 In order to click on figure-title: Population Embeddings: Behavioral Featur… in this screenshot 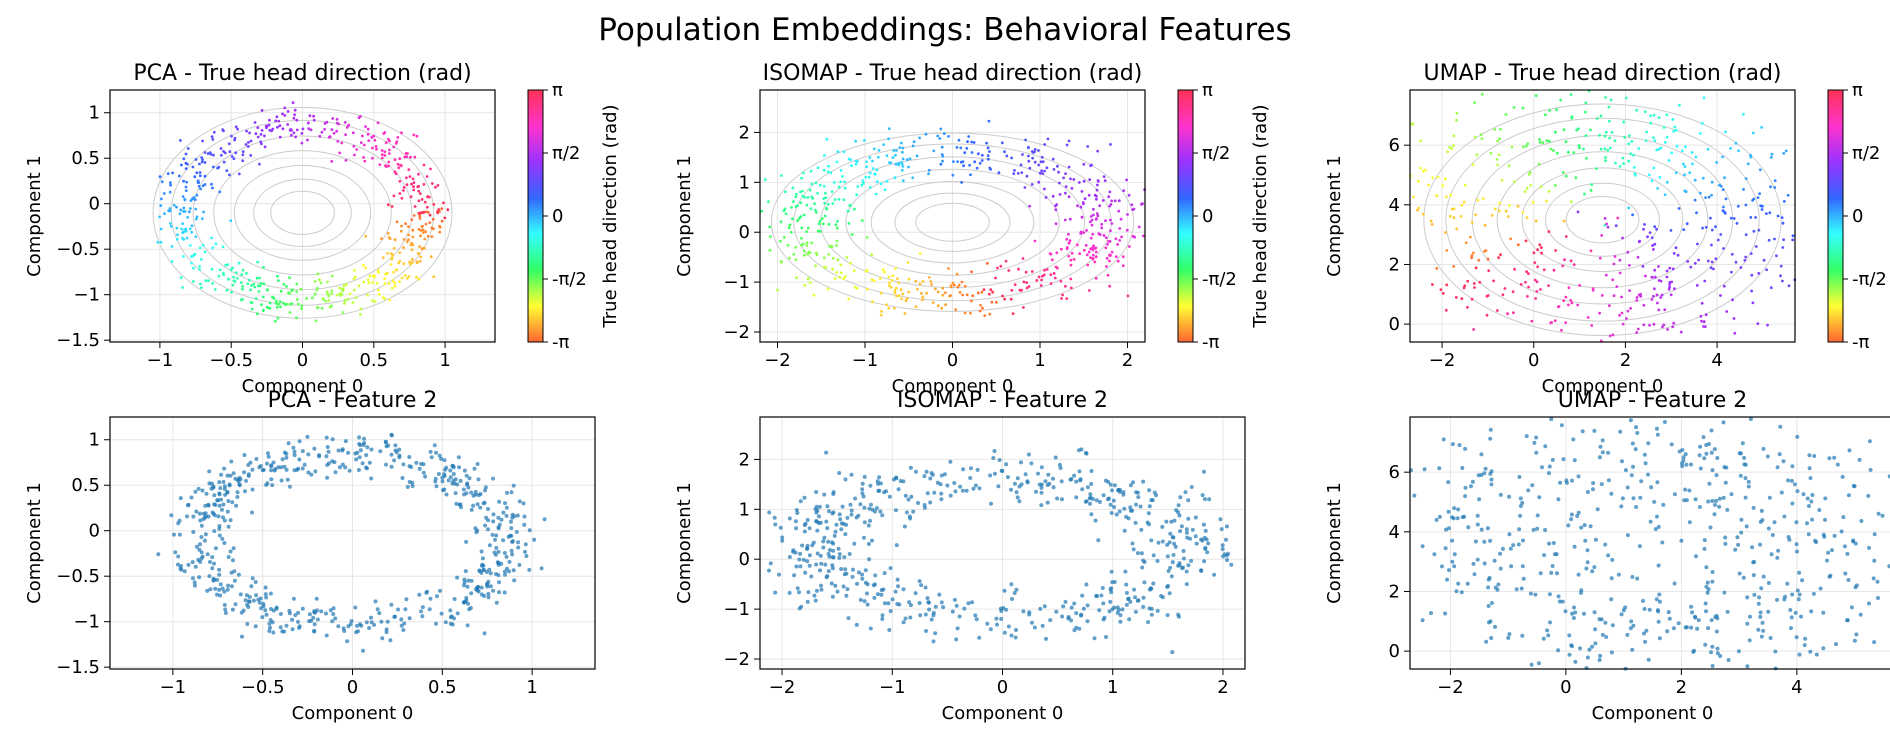, I will do `click(944, 30)`.